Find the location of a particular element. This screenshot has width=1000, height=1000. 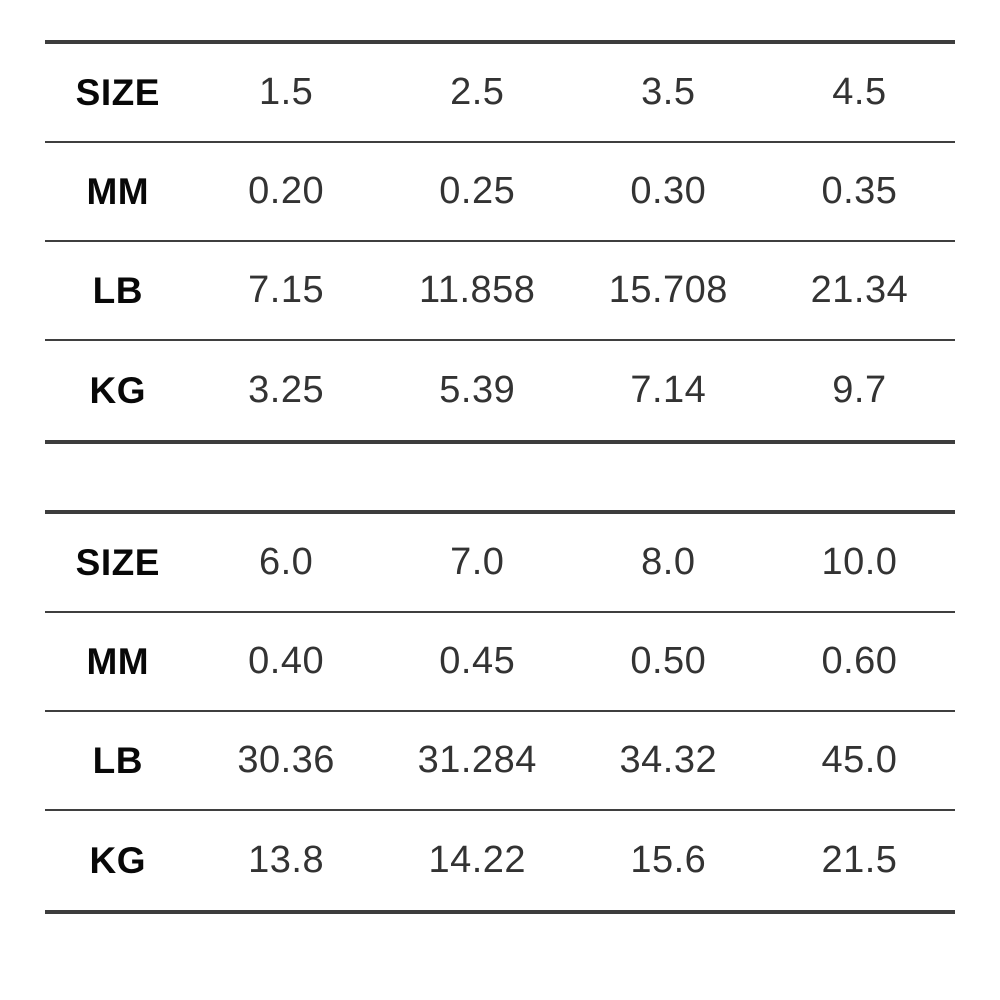

table-row-size: SIZE 6.0 7.0 8.0 10.0 is located at coordinates (500, 563).